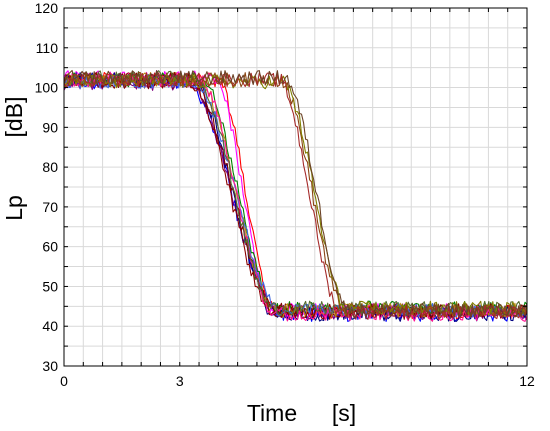 This screenshot has height=431, width=550. What do you see at coordinates (47, 8) in the screenshot?
I see `y-tick-label: 120` at bounding box center [47, 8].